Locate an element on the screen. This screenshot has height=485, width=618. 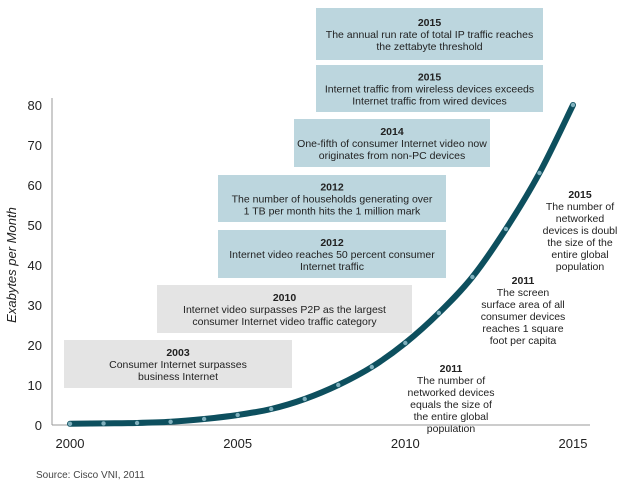
annotation-text: business Internet is located at coordinates (178, 377).